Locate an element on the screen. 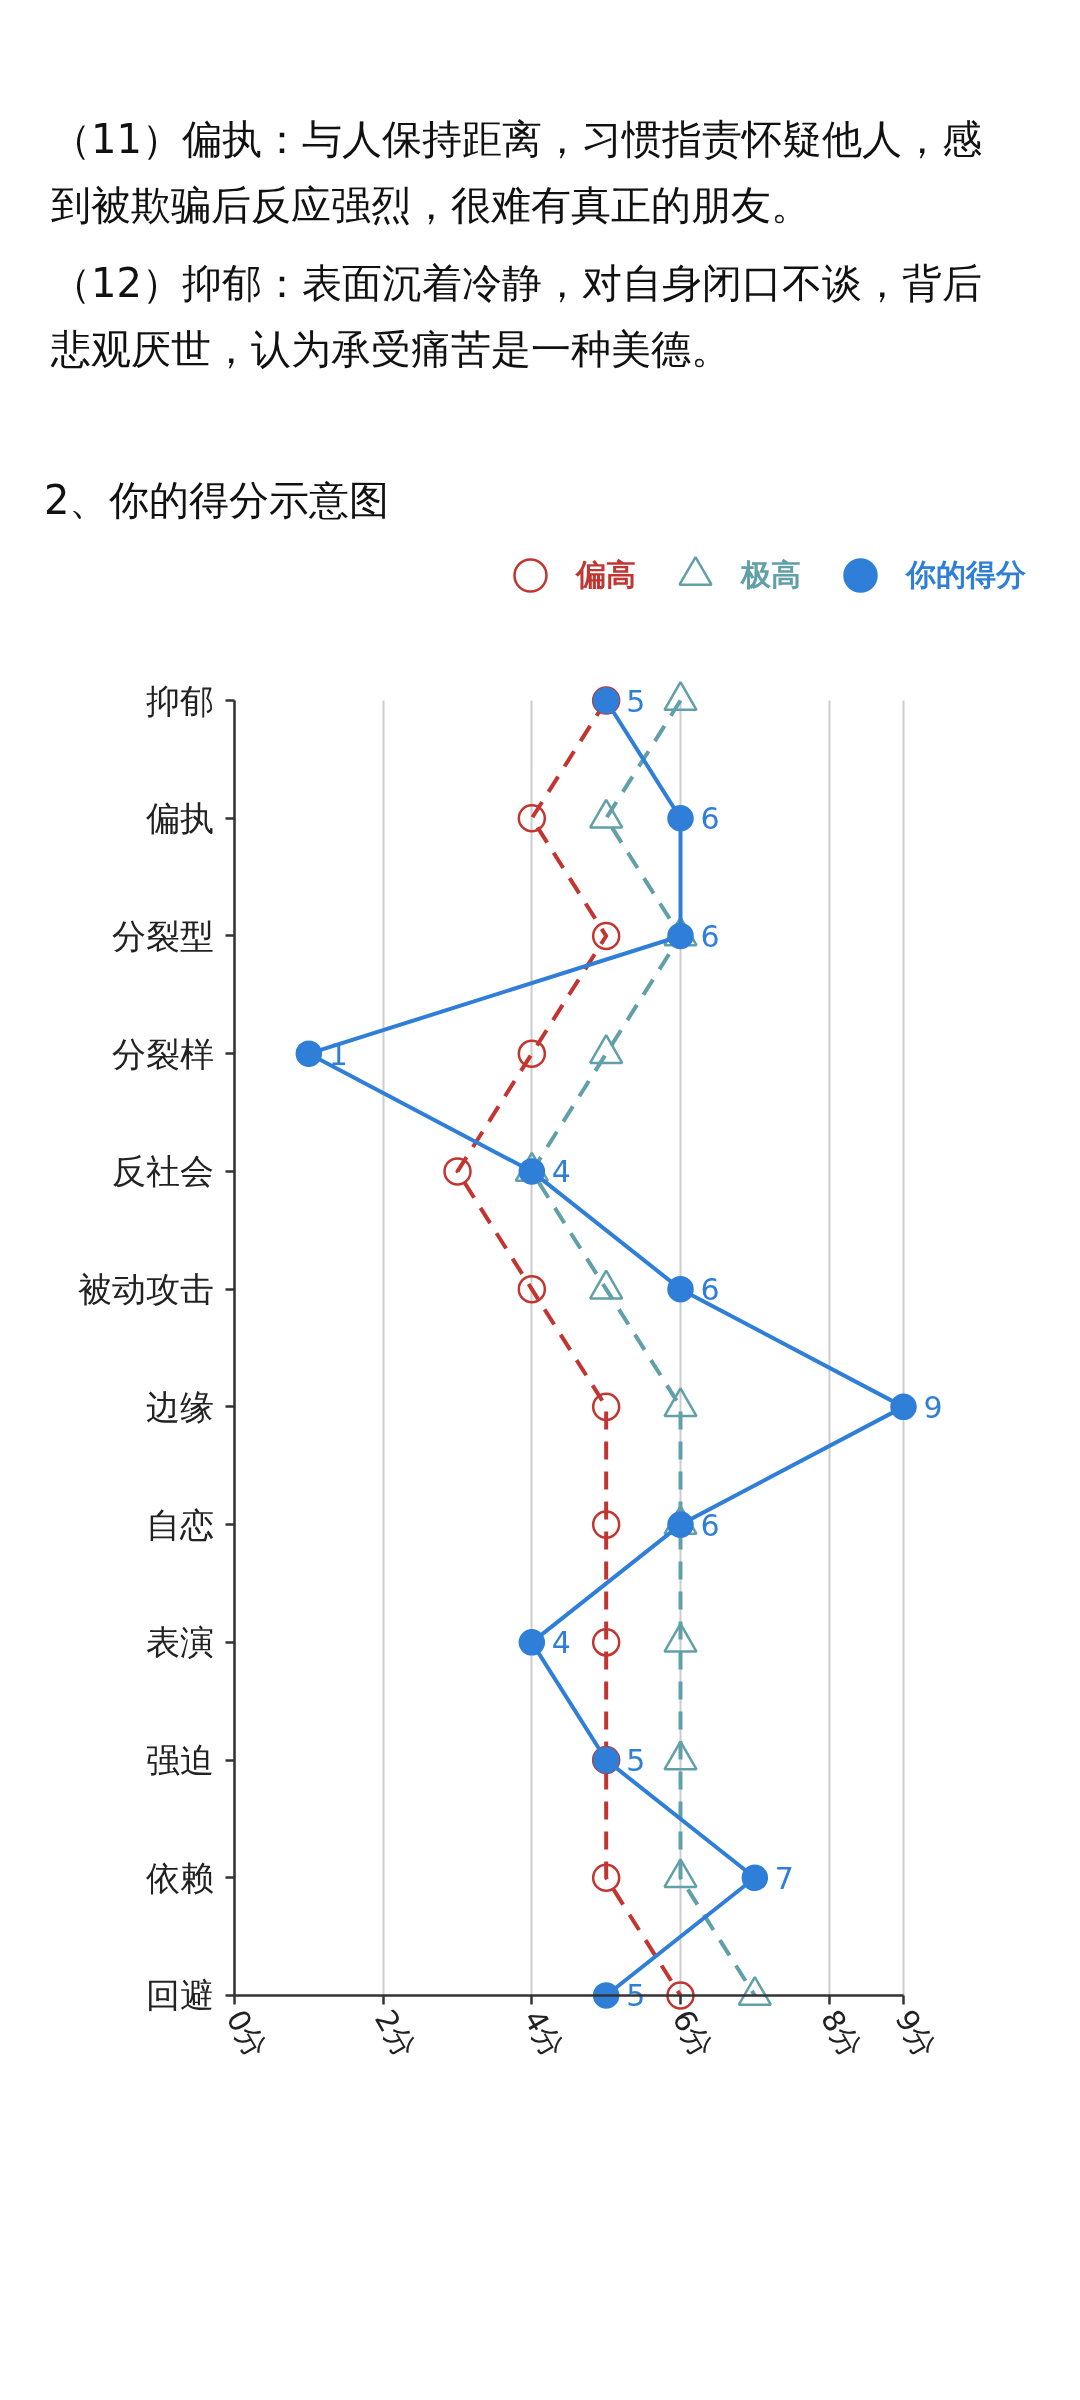 Image resolution: width=1080 pixels, height=2400 pixels. legend-label: 极高 is located at coordinates (771, 574).